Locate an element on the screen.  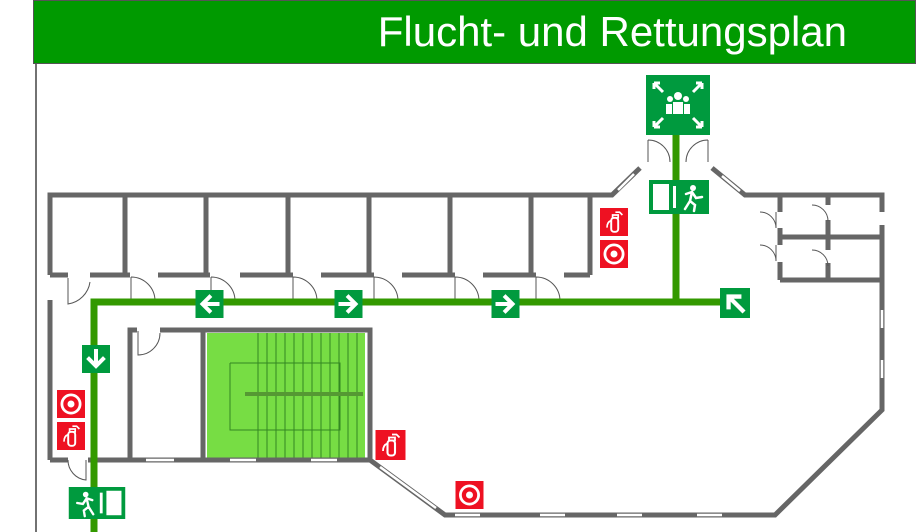
arrow-down-icon is located at coordinates (96, 359).